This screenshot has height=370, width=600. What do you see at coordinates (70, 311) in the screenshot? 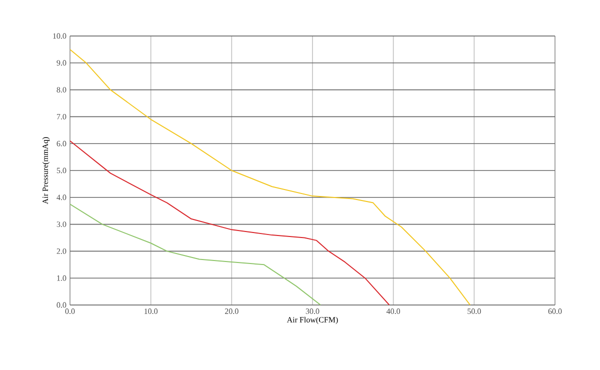
I see `x-tick-label: 0.0` at bounding box center [70, 311].